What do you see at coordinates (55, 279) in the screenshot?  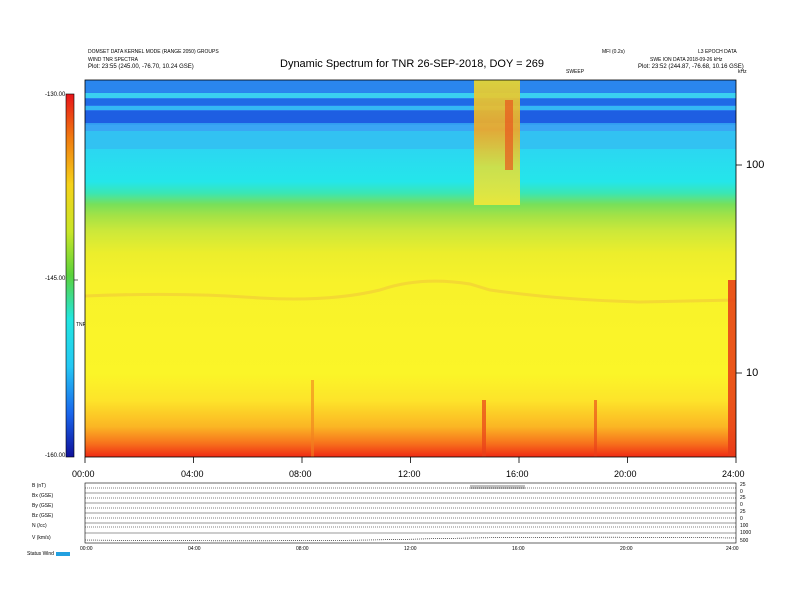 I see `colorbar-mid-label: -145.00` at bounding box center [55, 279].